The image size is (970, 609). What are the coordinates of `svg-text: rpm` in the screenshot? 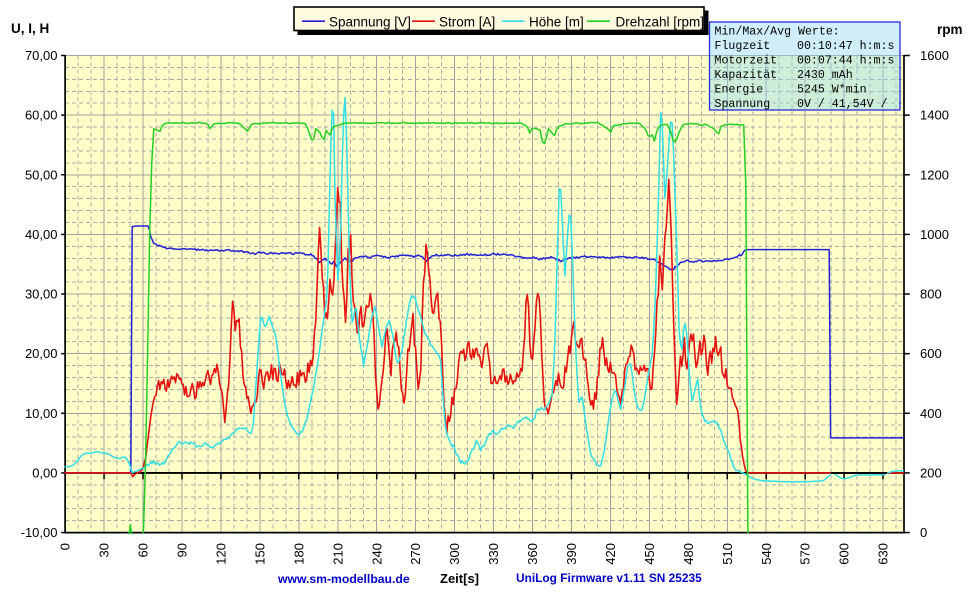 It's located at (950, 29).